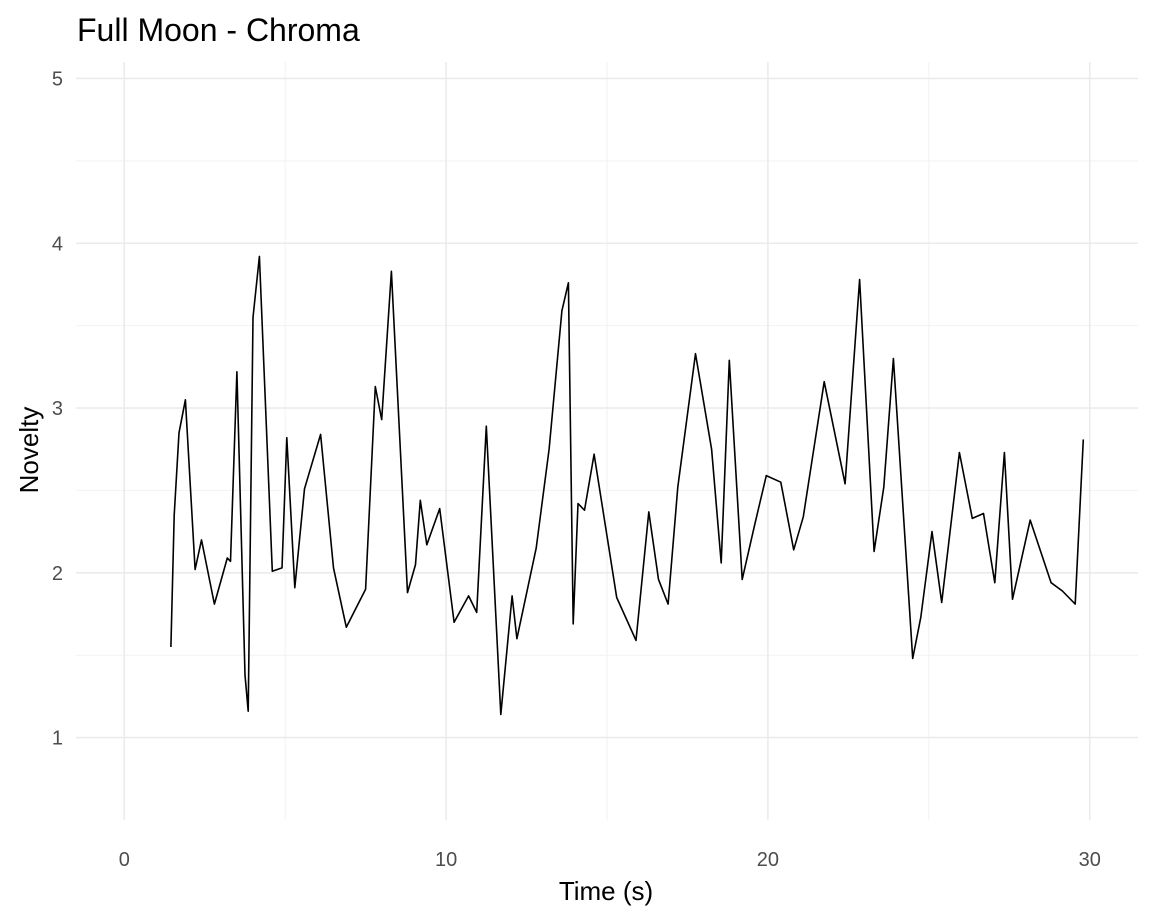 This screenshot has width=1152, height=921. I want to click on x-tick-label: 0, so click(124, 860).